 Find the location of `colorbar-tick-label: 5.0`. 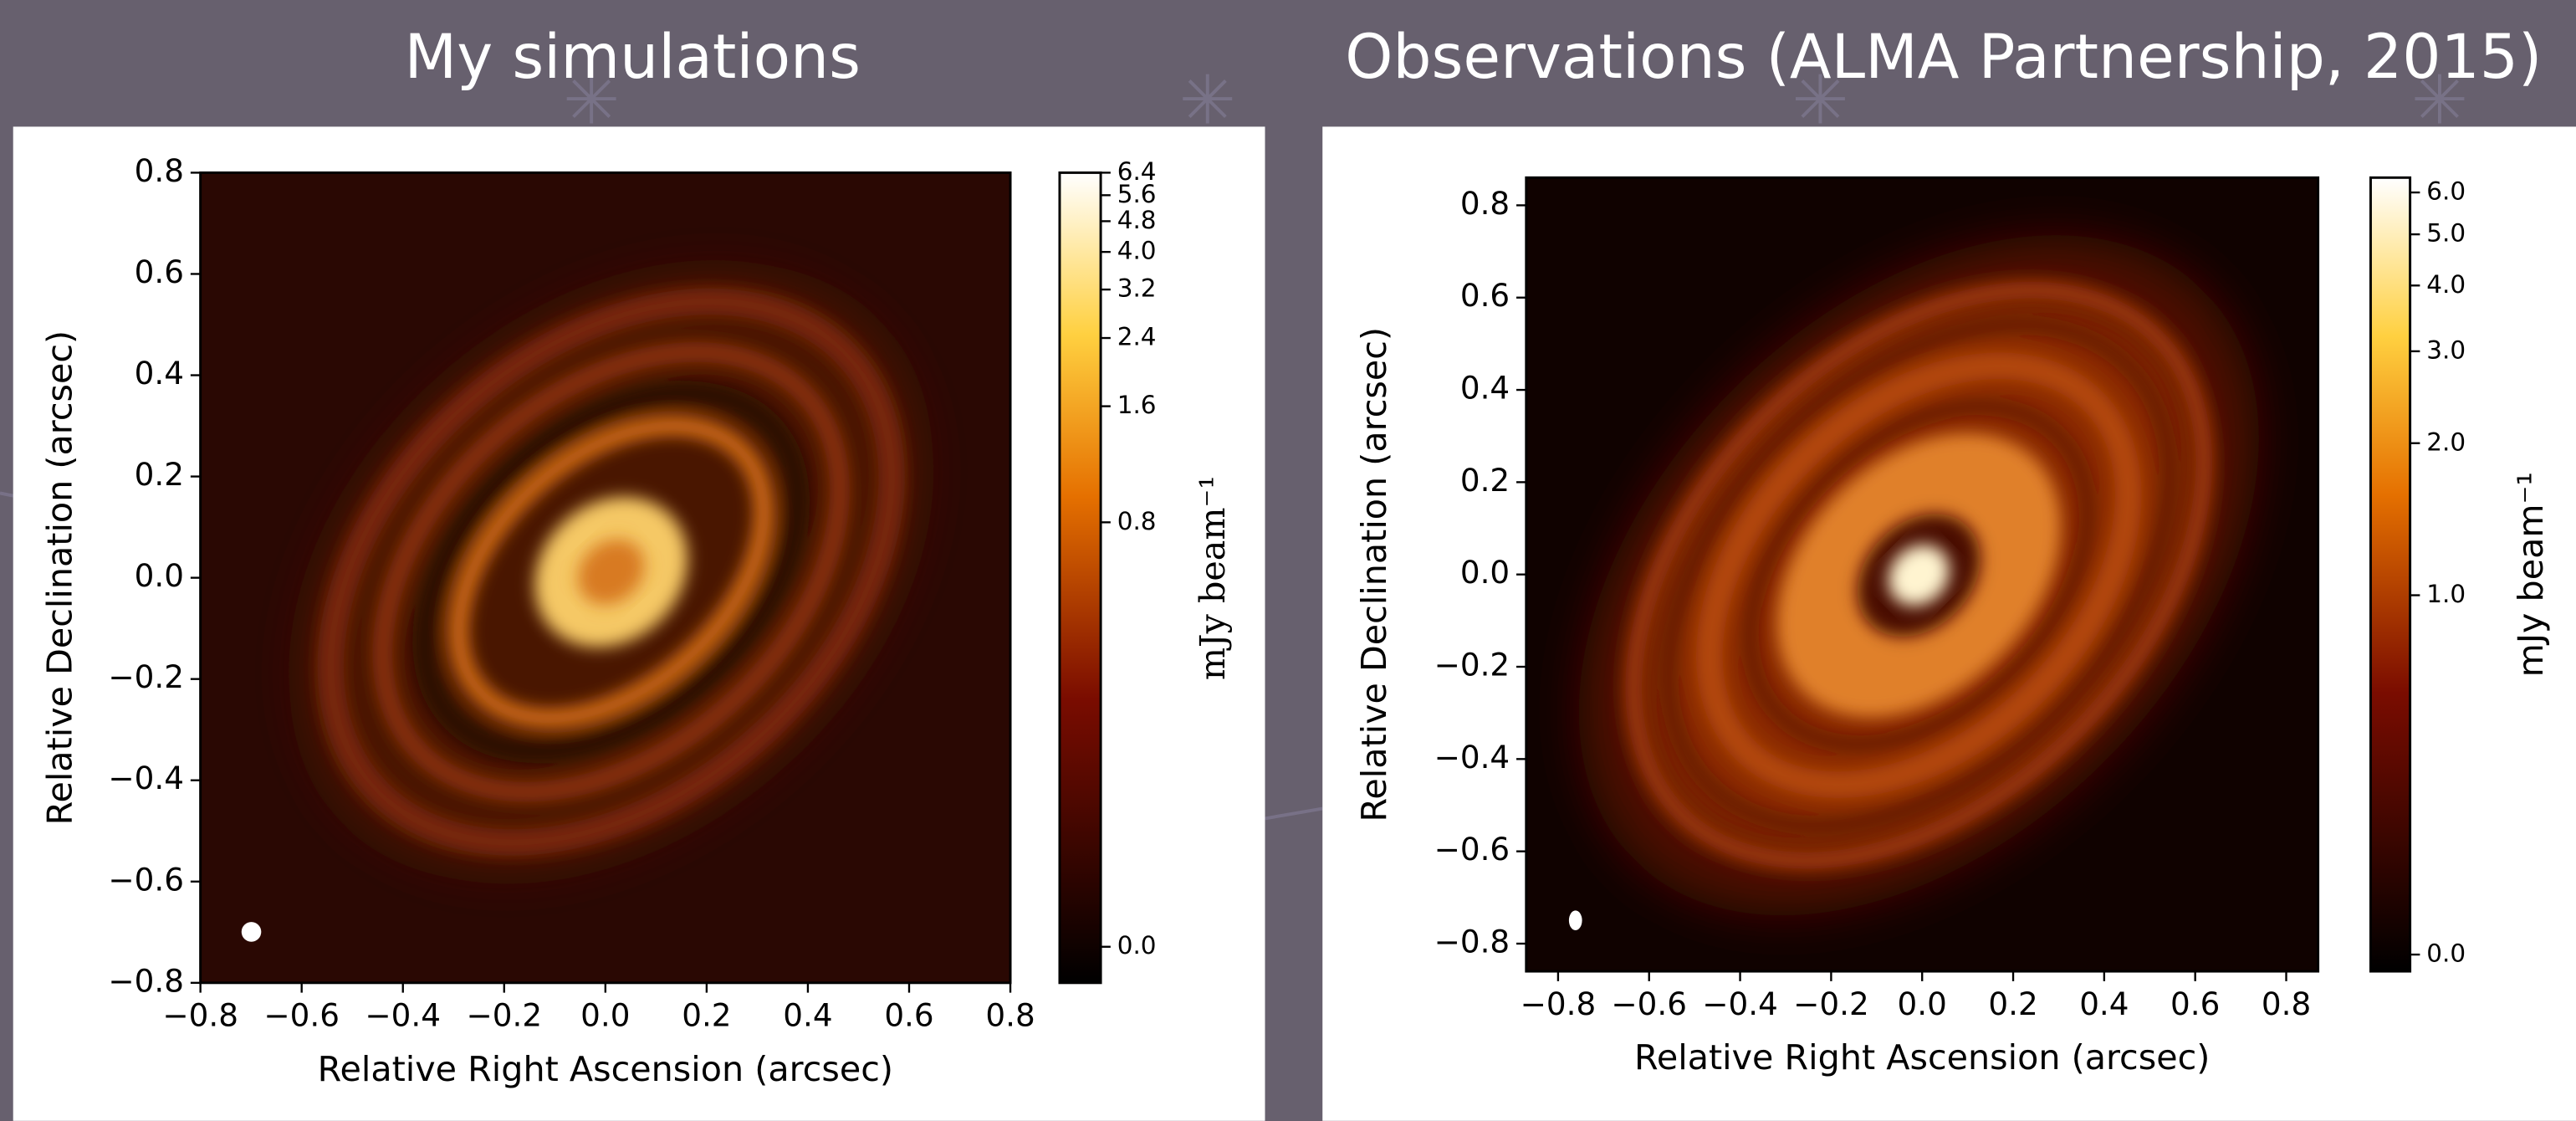

colorbar-tick-label: 5.0 is located at coordinates (2446, 234).